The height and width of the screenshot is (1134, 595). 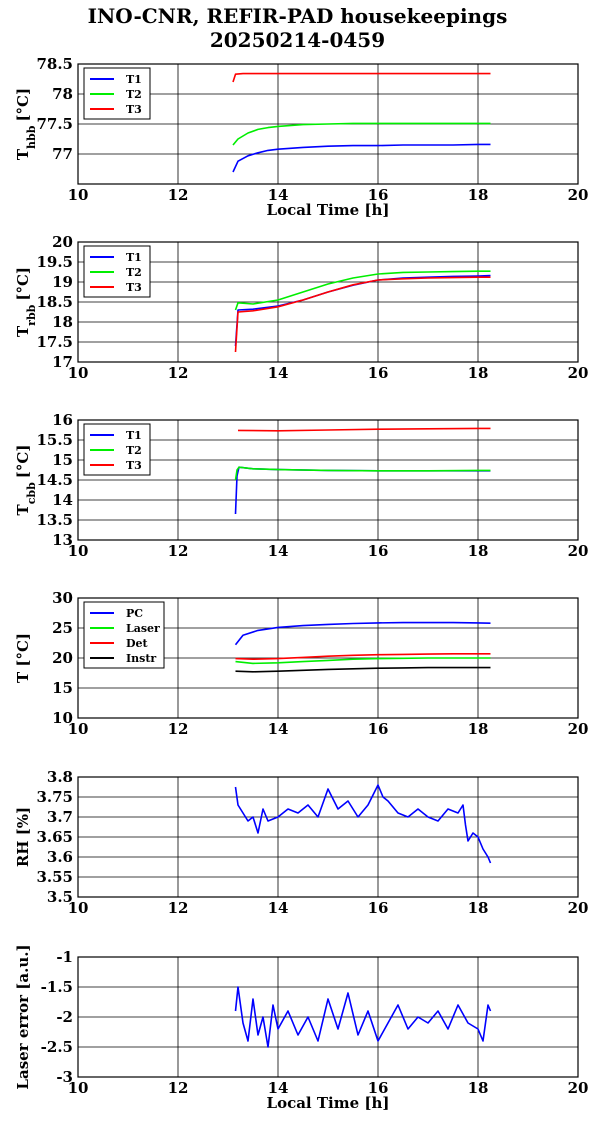 I want to click on y-tick-label: 10, so click(x=62, y=718).